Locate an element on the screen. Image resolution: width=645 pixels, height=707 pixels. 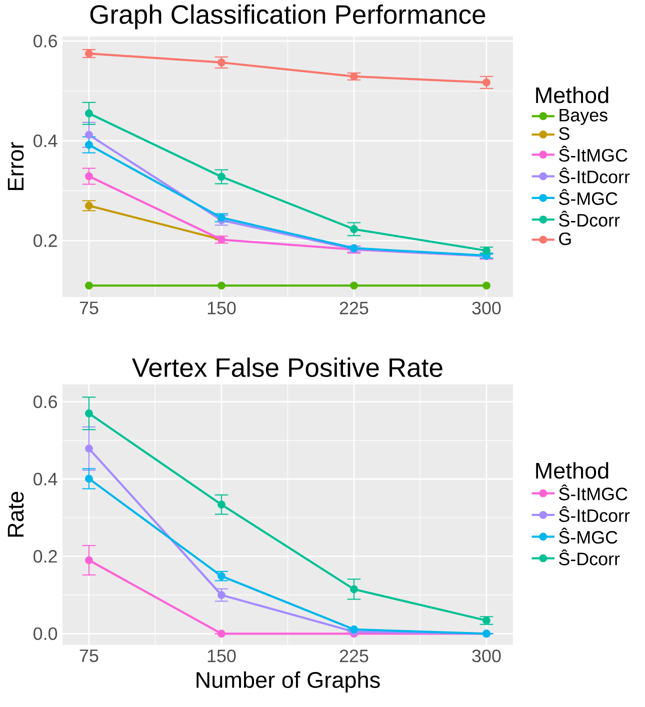
legend-label: G is located at coordinates (565, 239).